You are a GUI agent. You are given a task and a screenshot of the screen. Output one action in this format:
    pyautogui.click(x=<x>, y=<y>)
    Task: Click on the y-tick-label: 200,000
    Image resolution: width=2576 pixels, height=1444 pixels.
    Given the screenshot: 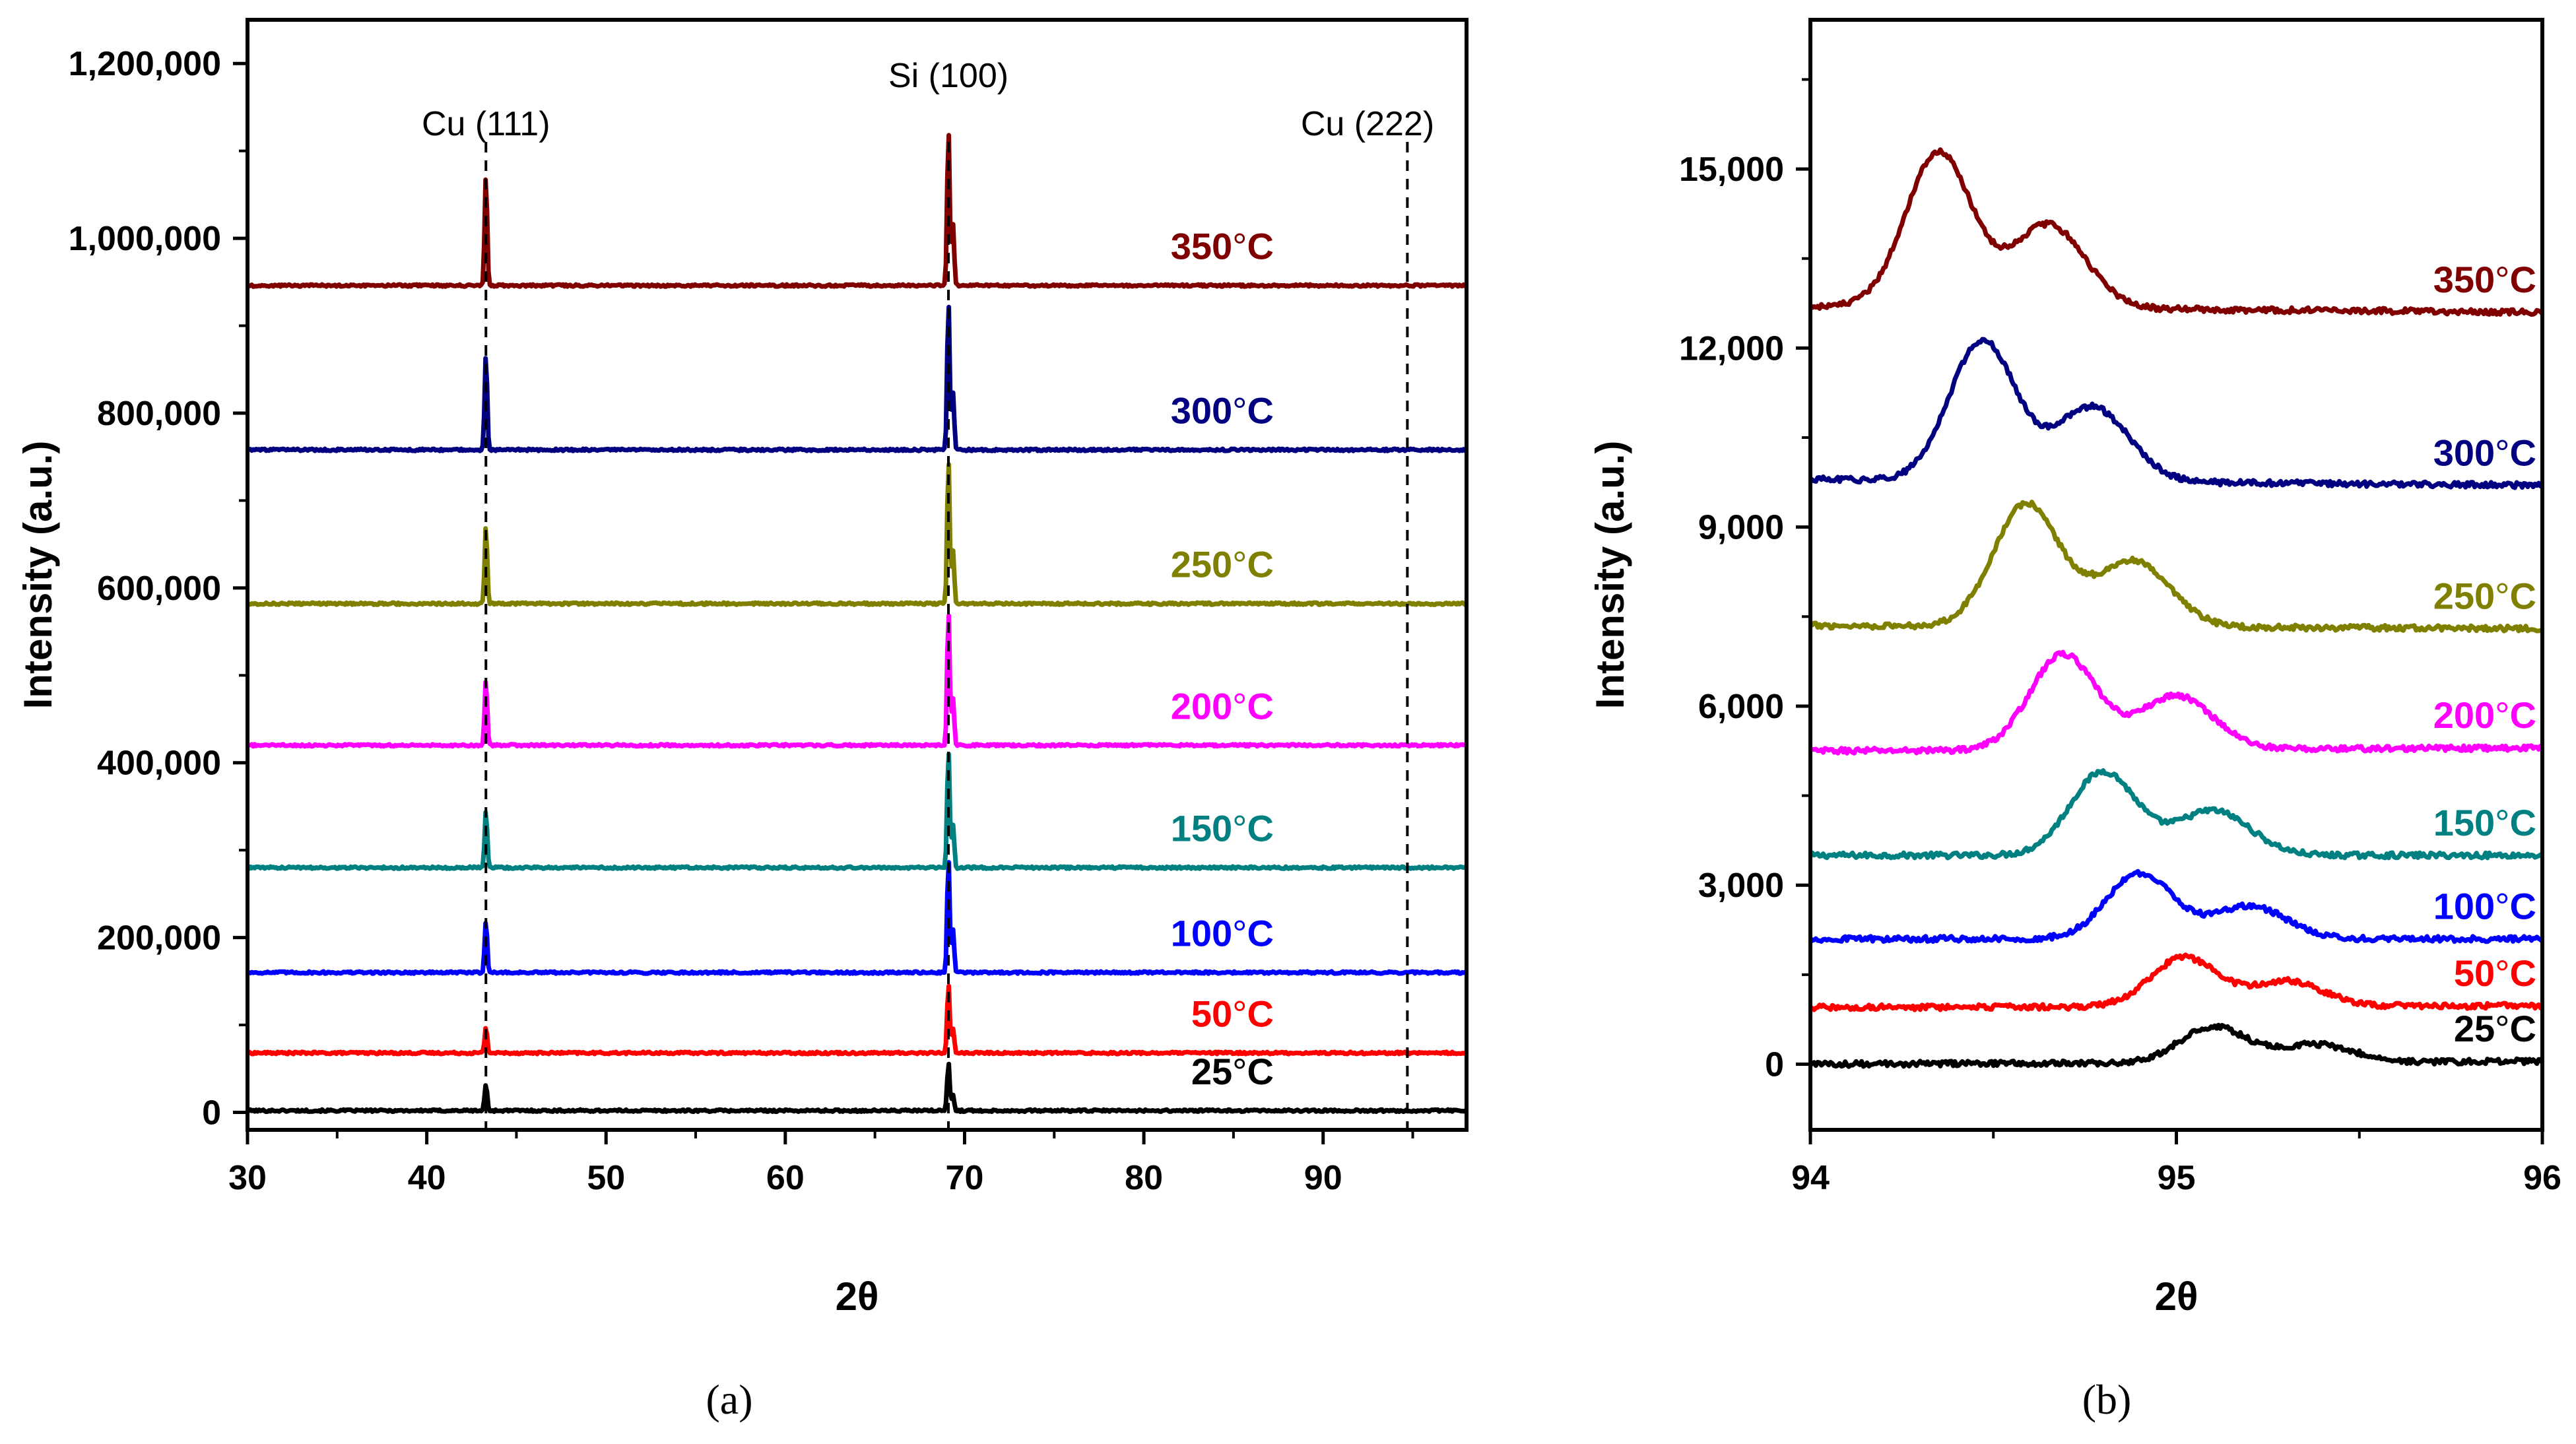 What is the action you would take?
    pyautogui.click(x=159, y=938)
    